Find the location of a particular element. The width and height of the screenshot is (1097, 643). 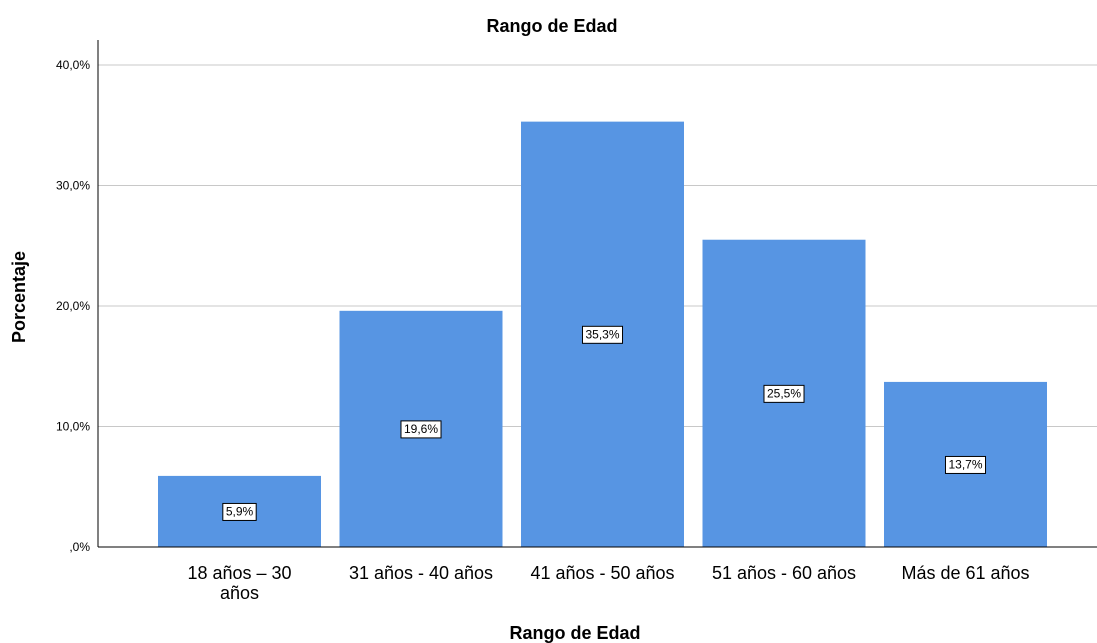

y-tick-label: 40,0% is located at coordinates (73, 65).